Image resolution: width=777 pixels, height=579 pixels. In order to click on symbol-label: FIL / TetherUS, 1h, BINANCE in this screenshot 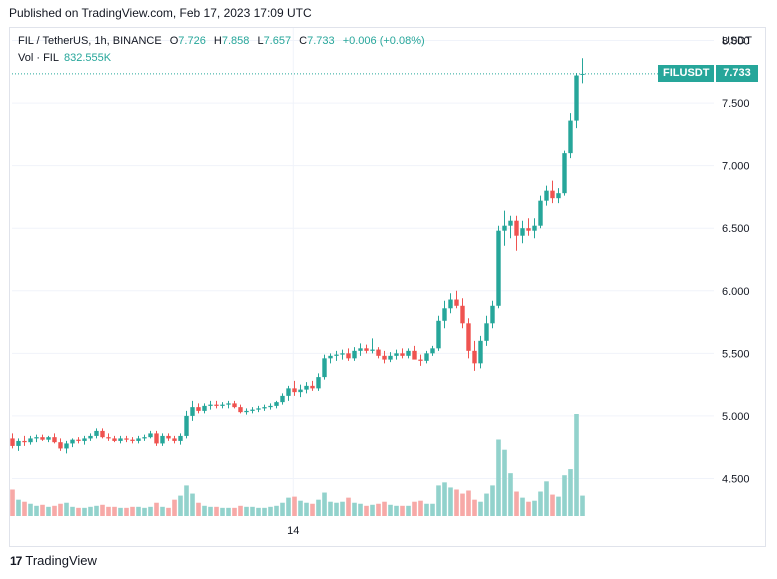, I will do `click(90, 41)`.